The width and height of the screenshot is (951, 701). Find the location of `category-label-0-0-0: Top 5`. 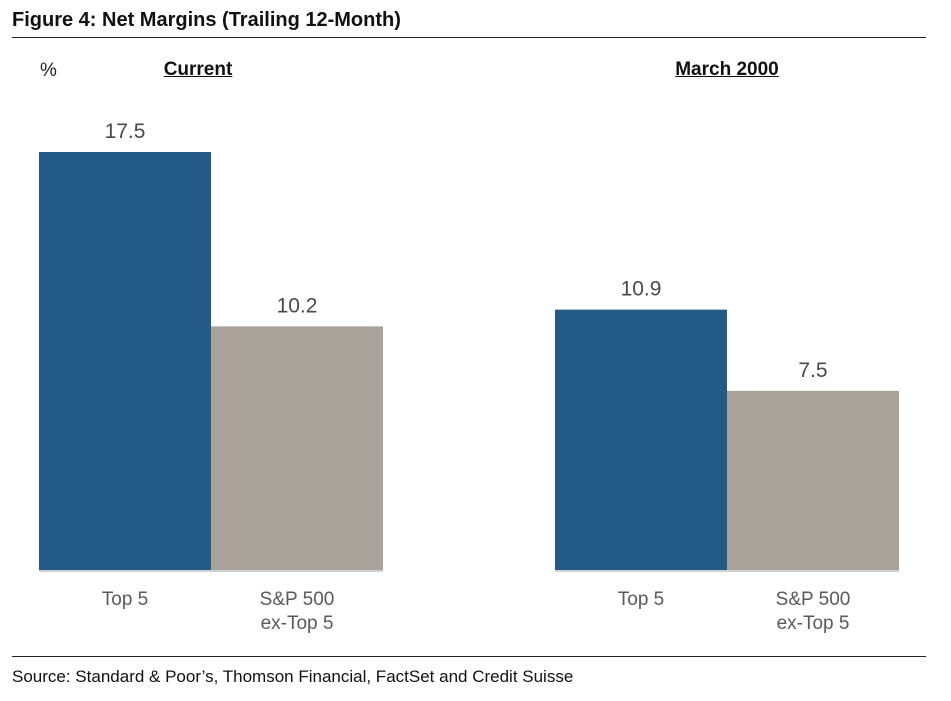

category-label-0-0-0: Top 5 is located at coordinates (125, 599).